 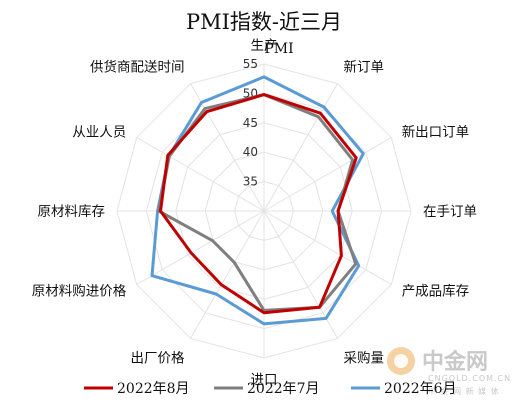 What do you see at coordinates (364, 67) in the screenshot?
I see `category-label: 新订单` at bounding box center [364, 67].